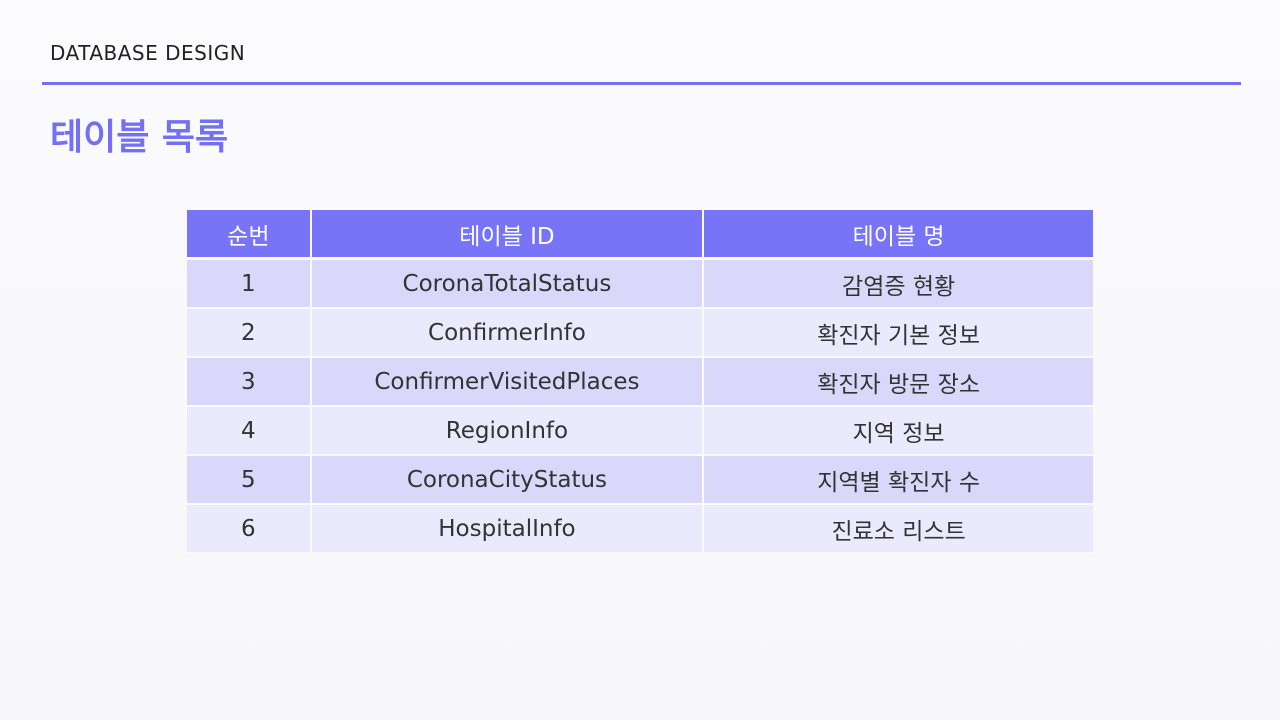 The image size is (1280, 720). Describe the element at coordinates (249, 283) in the screenshot. I see `cell-no: 1` at that location.